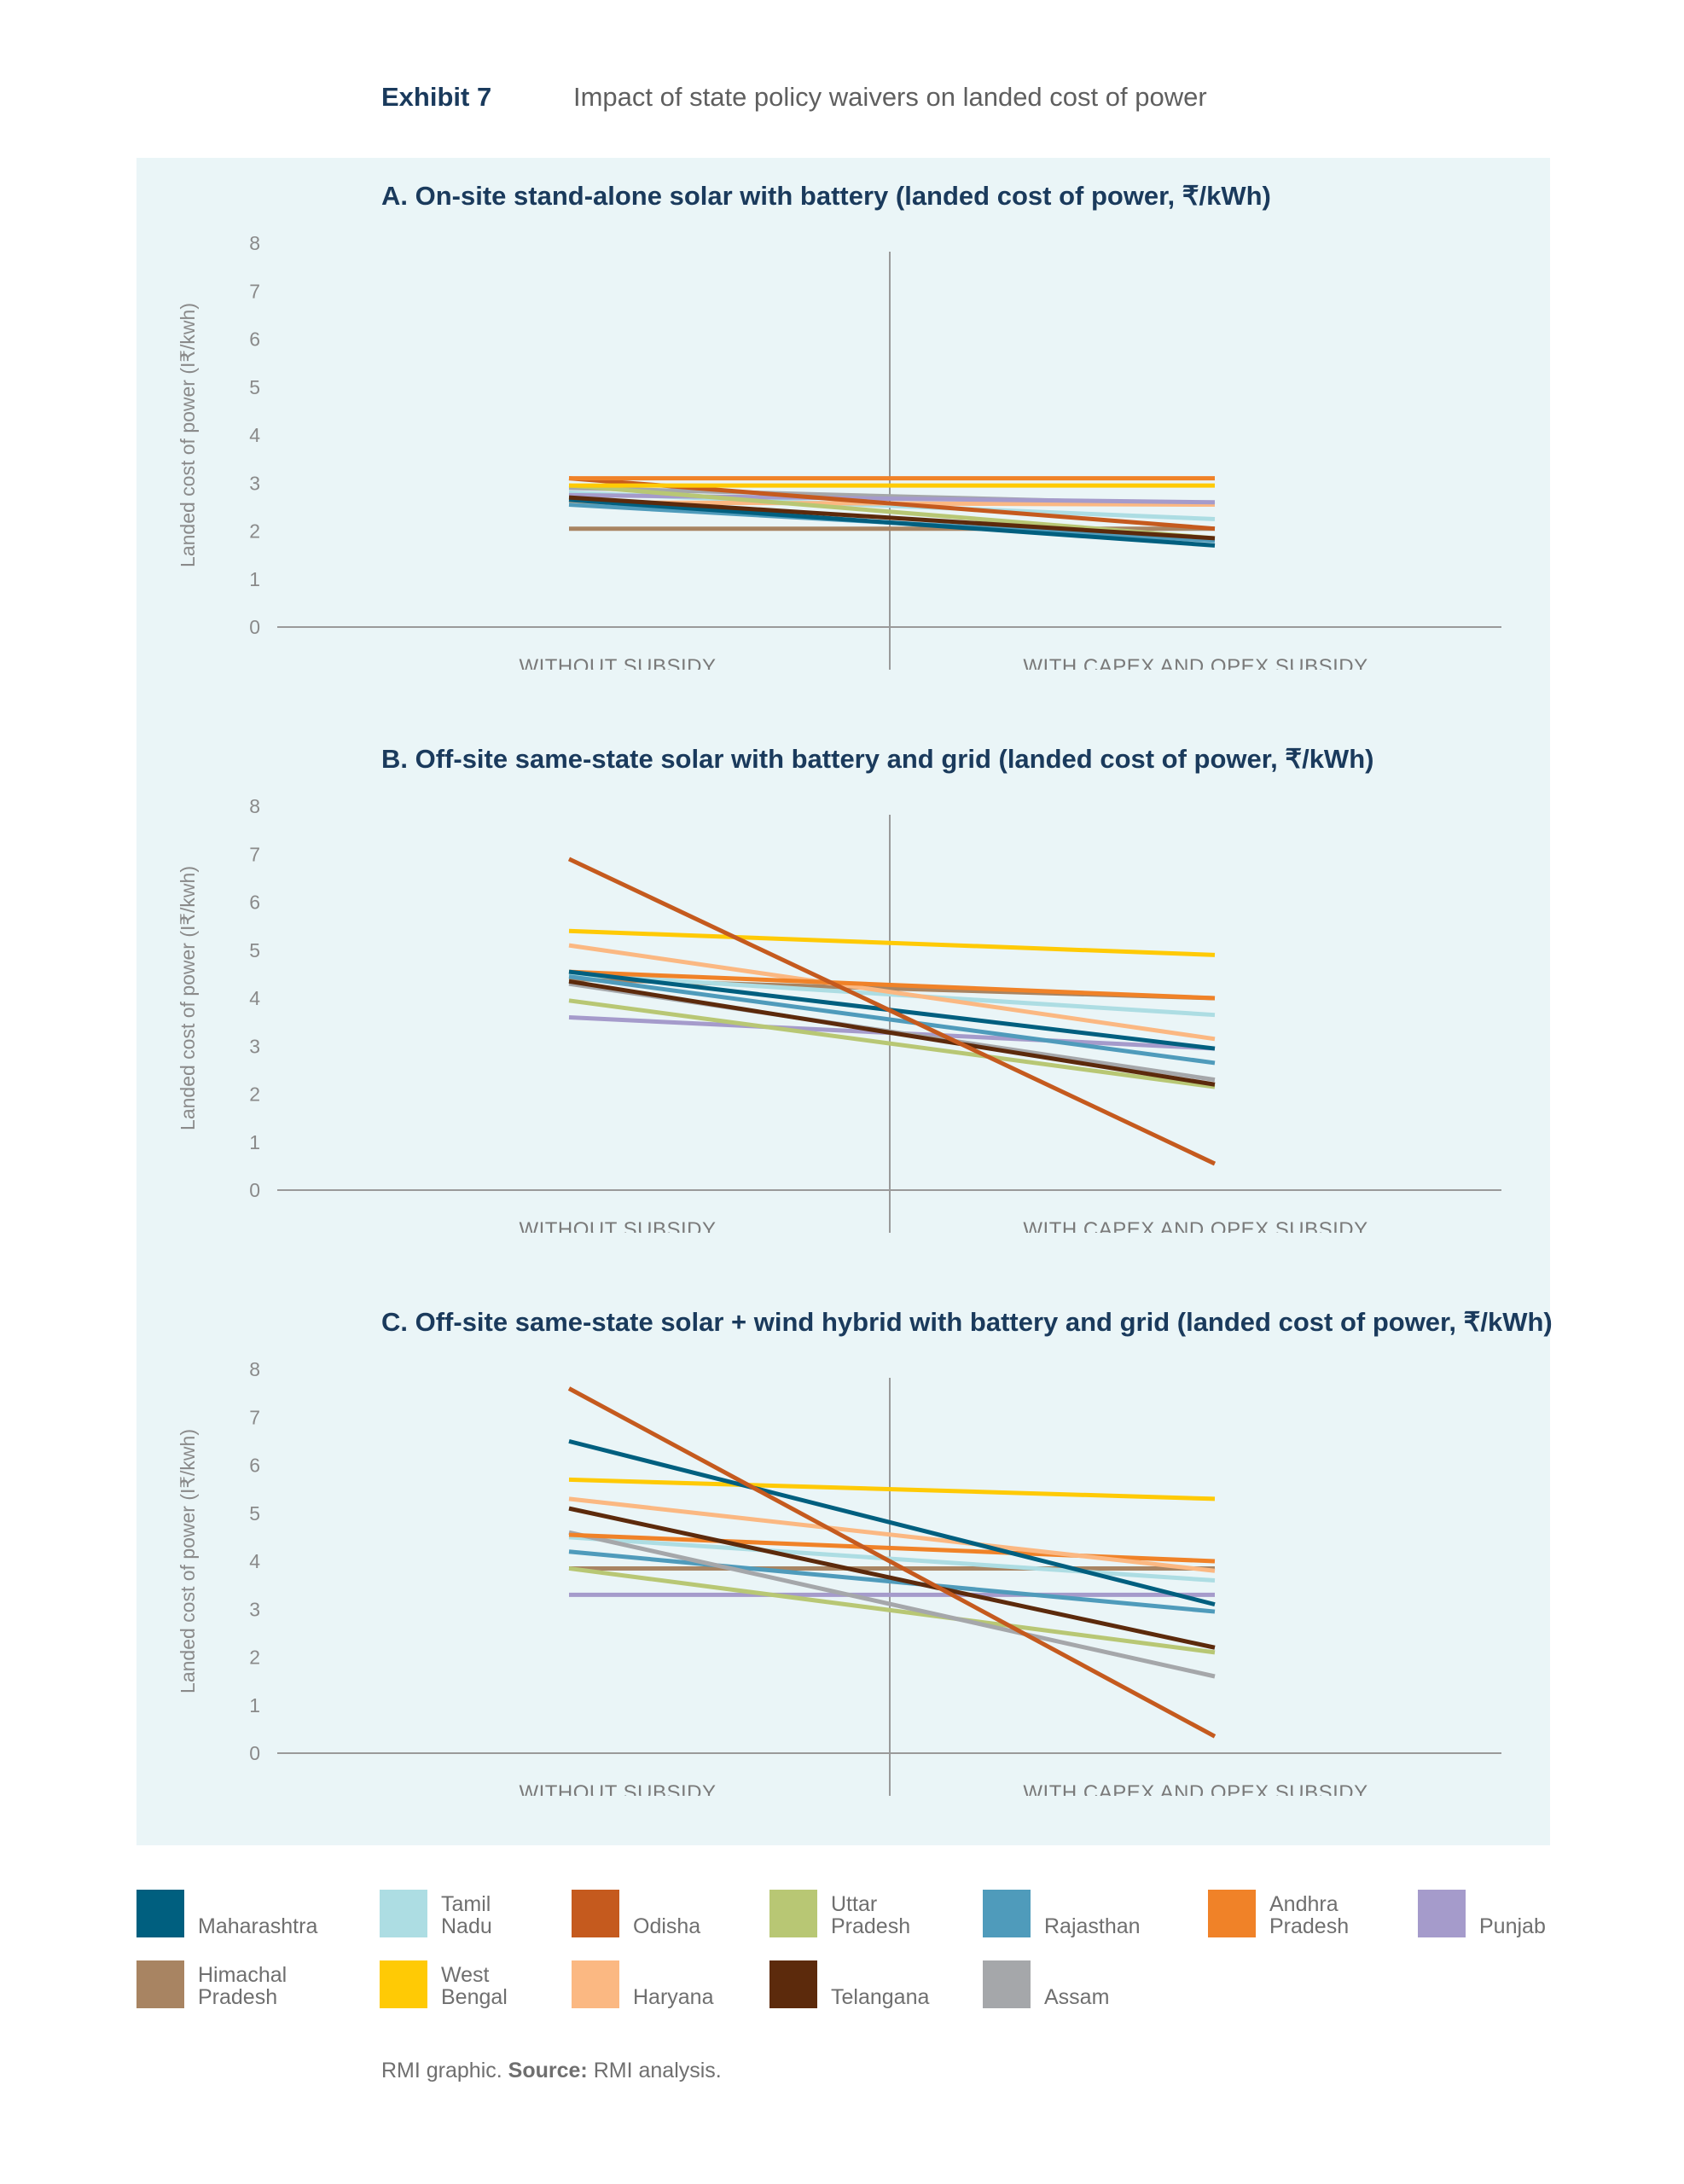 Image resolution: width=1684 pixels, height=2184 pixels. I want to click on legend-item: Himachal Pradesh, so click(235, 1984).